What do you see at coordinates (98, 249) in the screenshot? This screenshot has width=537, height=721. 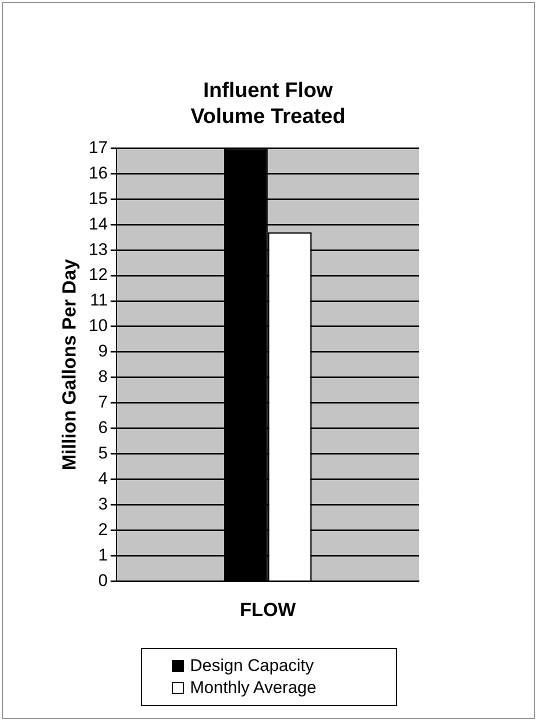 I see `y-tick-label: 13` at bounding box center [98, 249].